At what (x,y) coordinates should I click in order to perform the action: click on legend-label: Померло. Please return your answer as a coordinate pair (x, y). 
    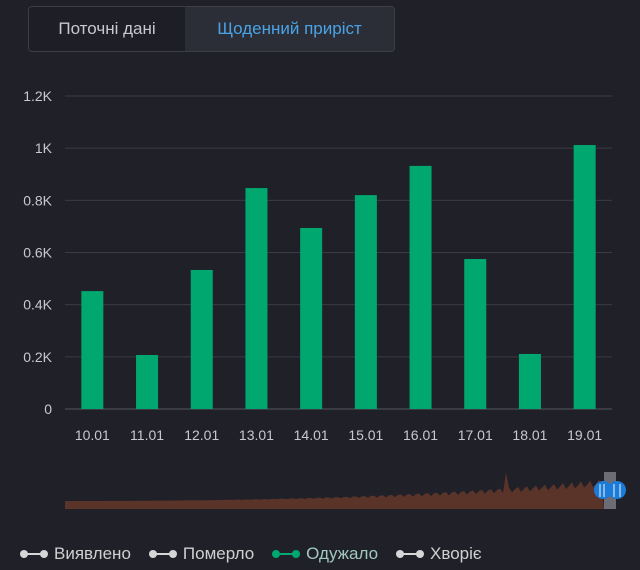
    Looking at the image, I should click on (218, 553).